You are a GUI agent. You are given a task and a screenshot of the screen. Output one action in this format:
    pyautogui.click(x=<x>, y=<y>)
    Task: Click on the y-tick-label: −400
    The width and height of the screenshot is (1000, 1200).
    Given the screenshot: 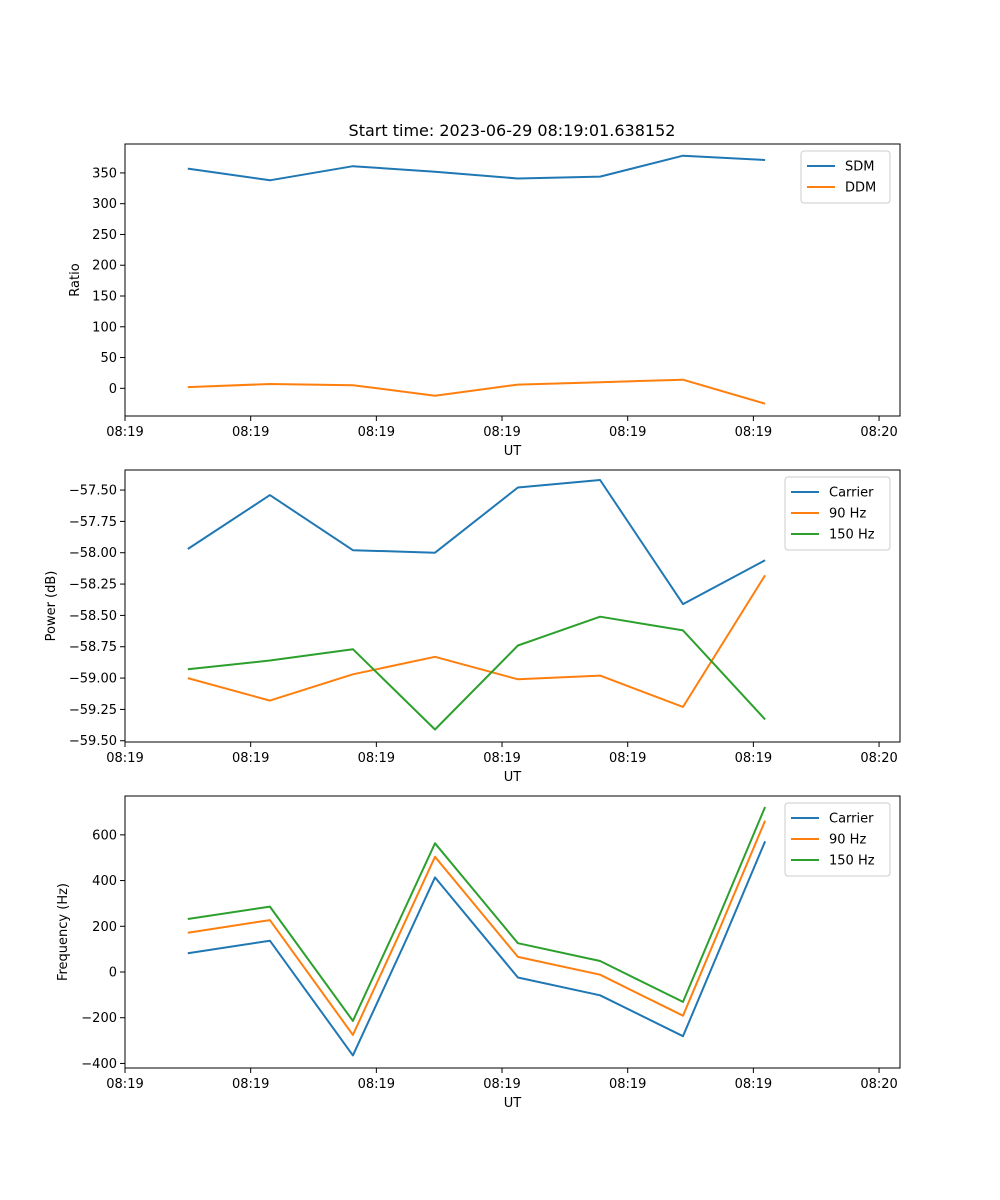 What is the action you would take?
    pyautogui.click(x=99, y=1064)
    